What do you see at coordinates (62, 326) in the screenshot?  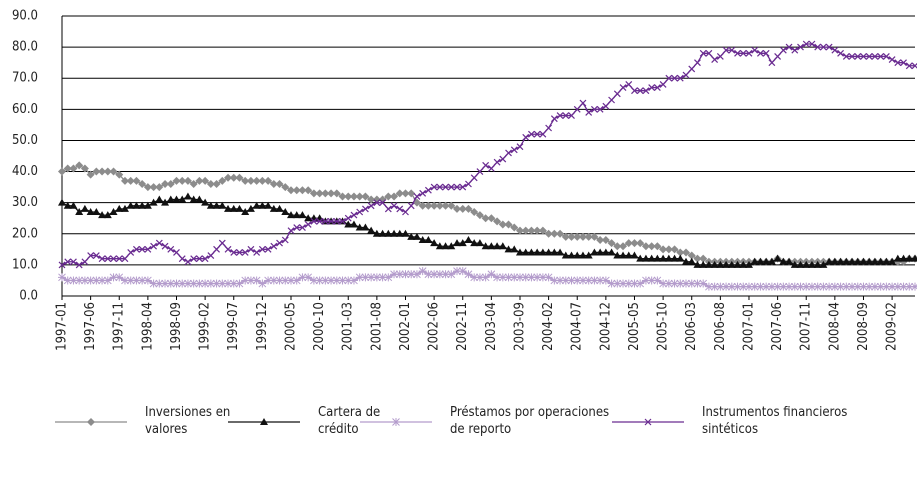 I see `x-tick-label: 1997-01` at bounding box center [62, 326].